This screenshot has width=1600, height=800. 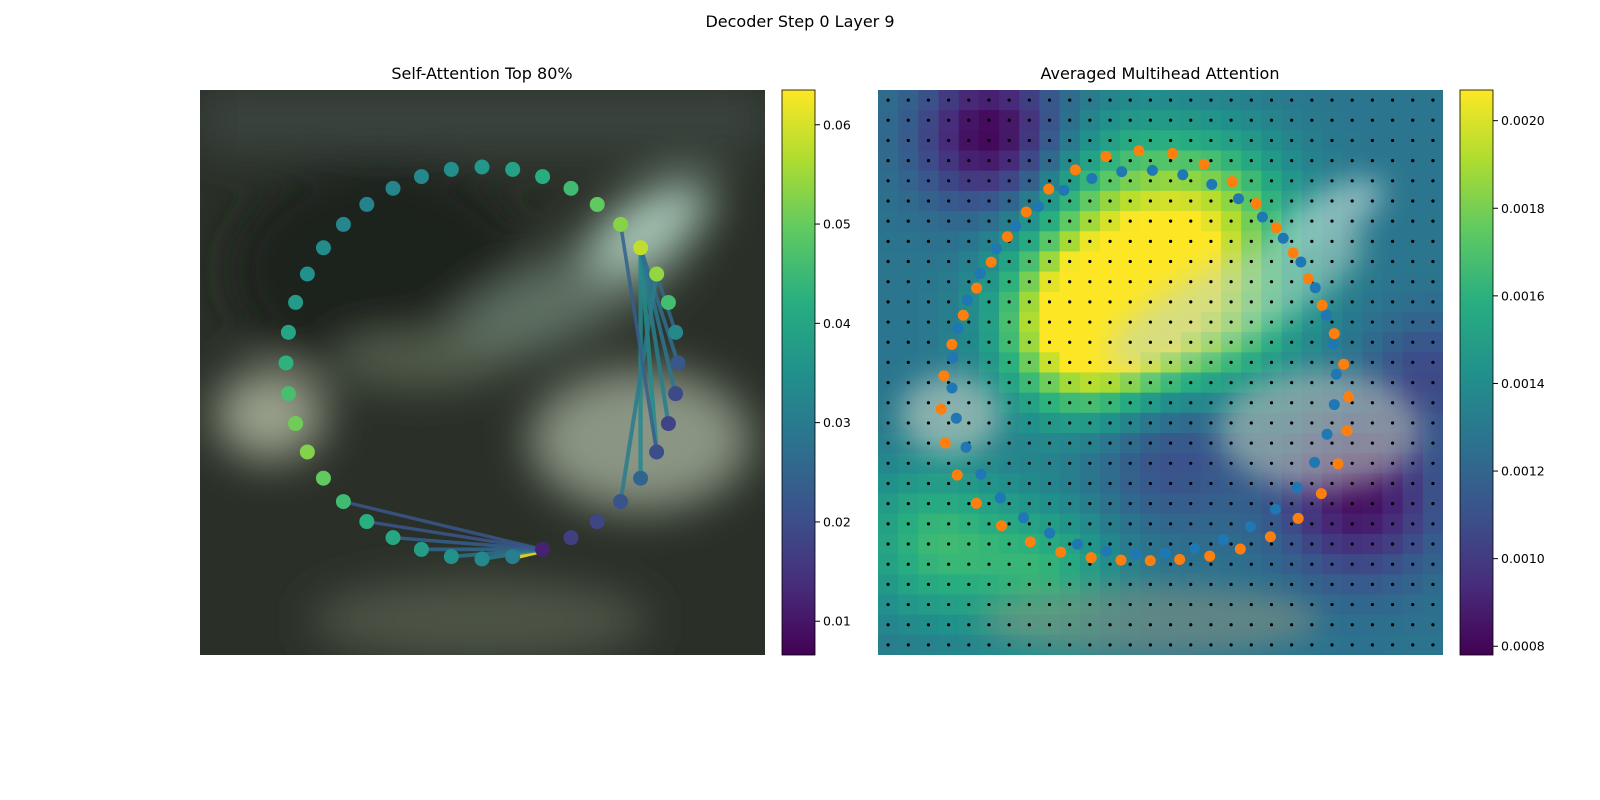 What do you see at coordinates (1523, 646) in the screenshot?
I see `svg-text: 0.0008` at bounding box center [1523, 646].